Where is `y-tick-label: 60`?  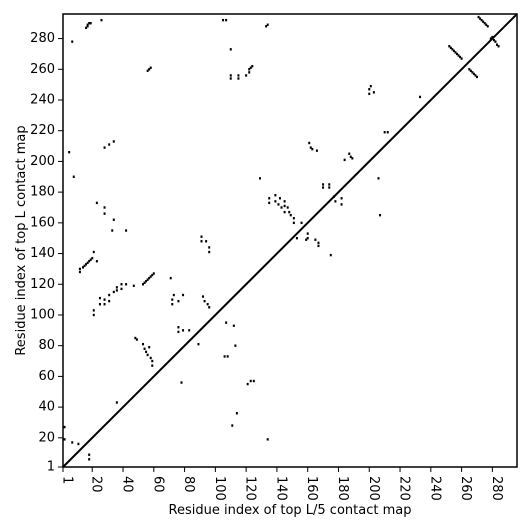
y-tick-label: 60 is located at coordinates (46, 376).